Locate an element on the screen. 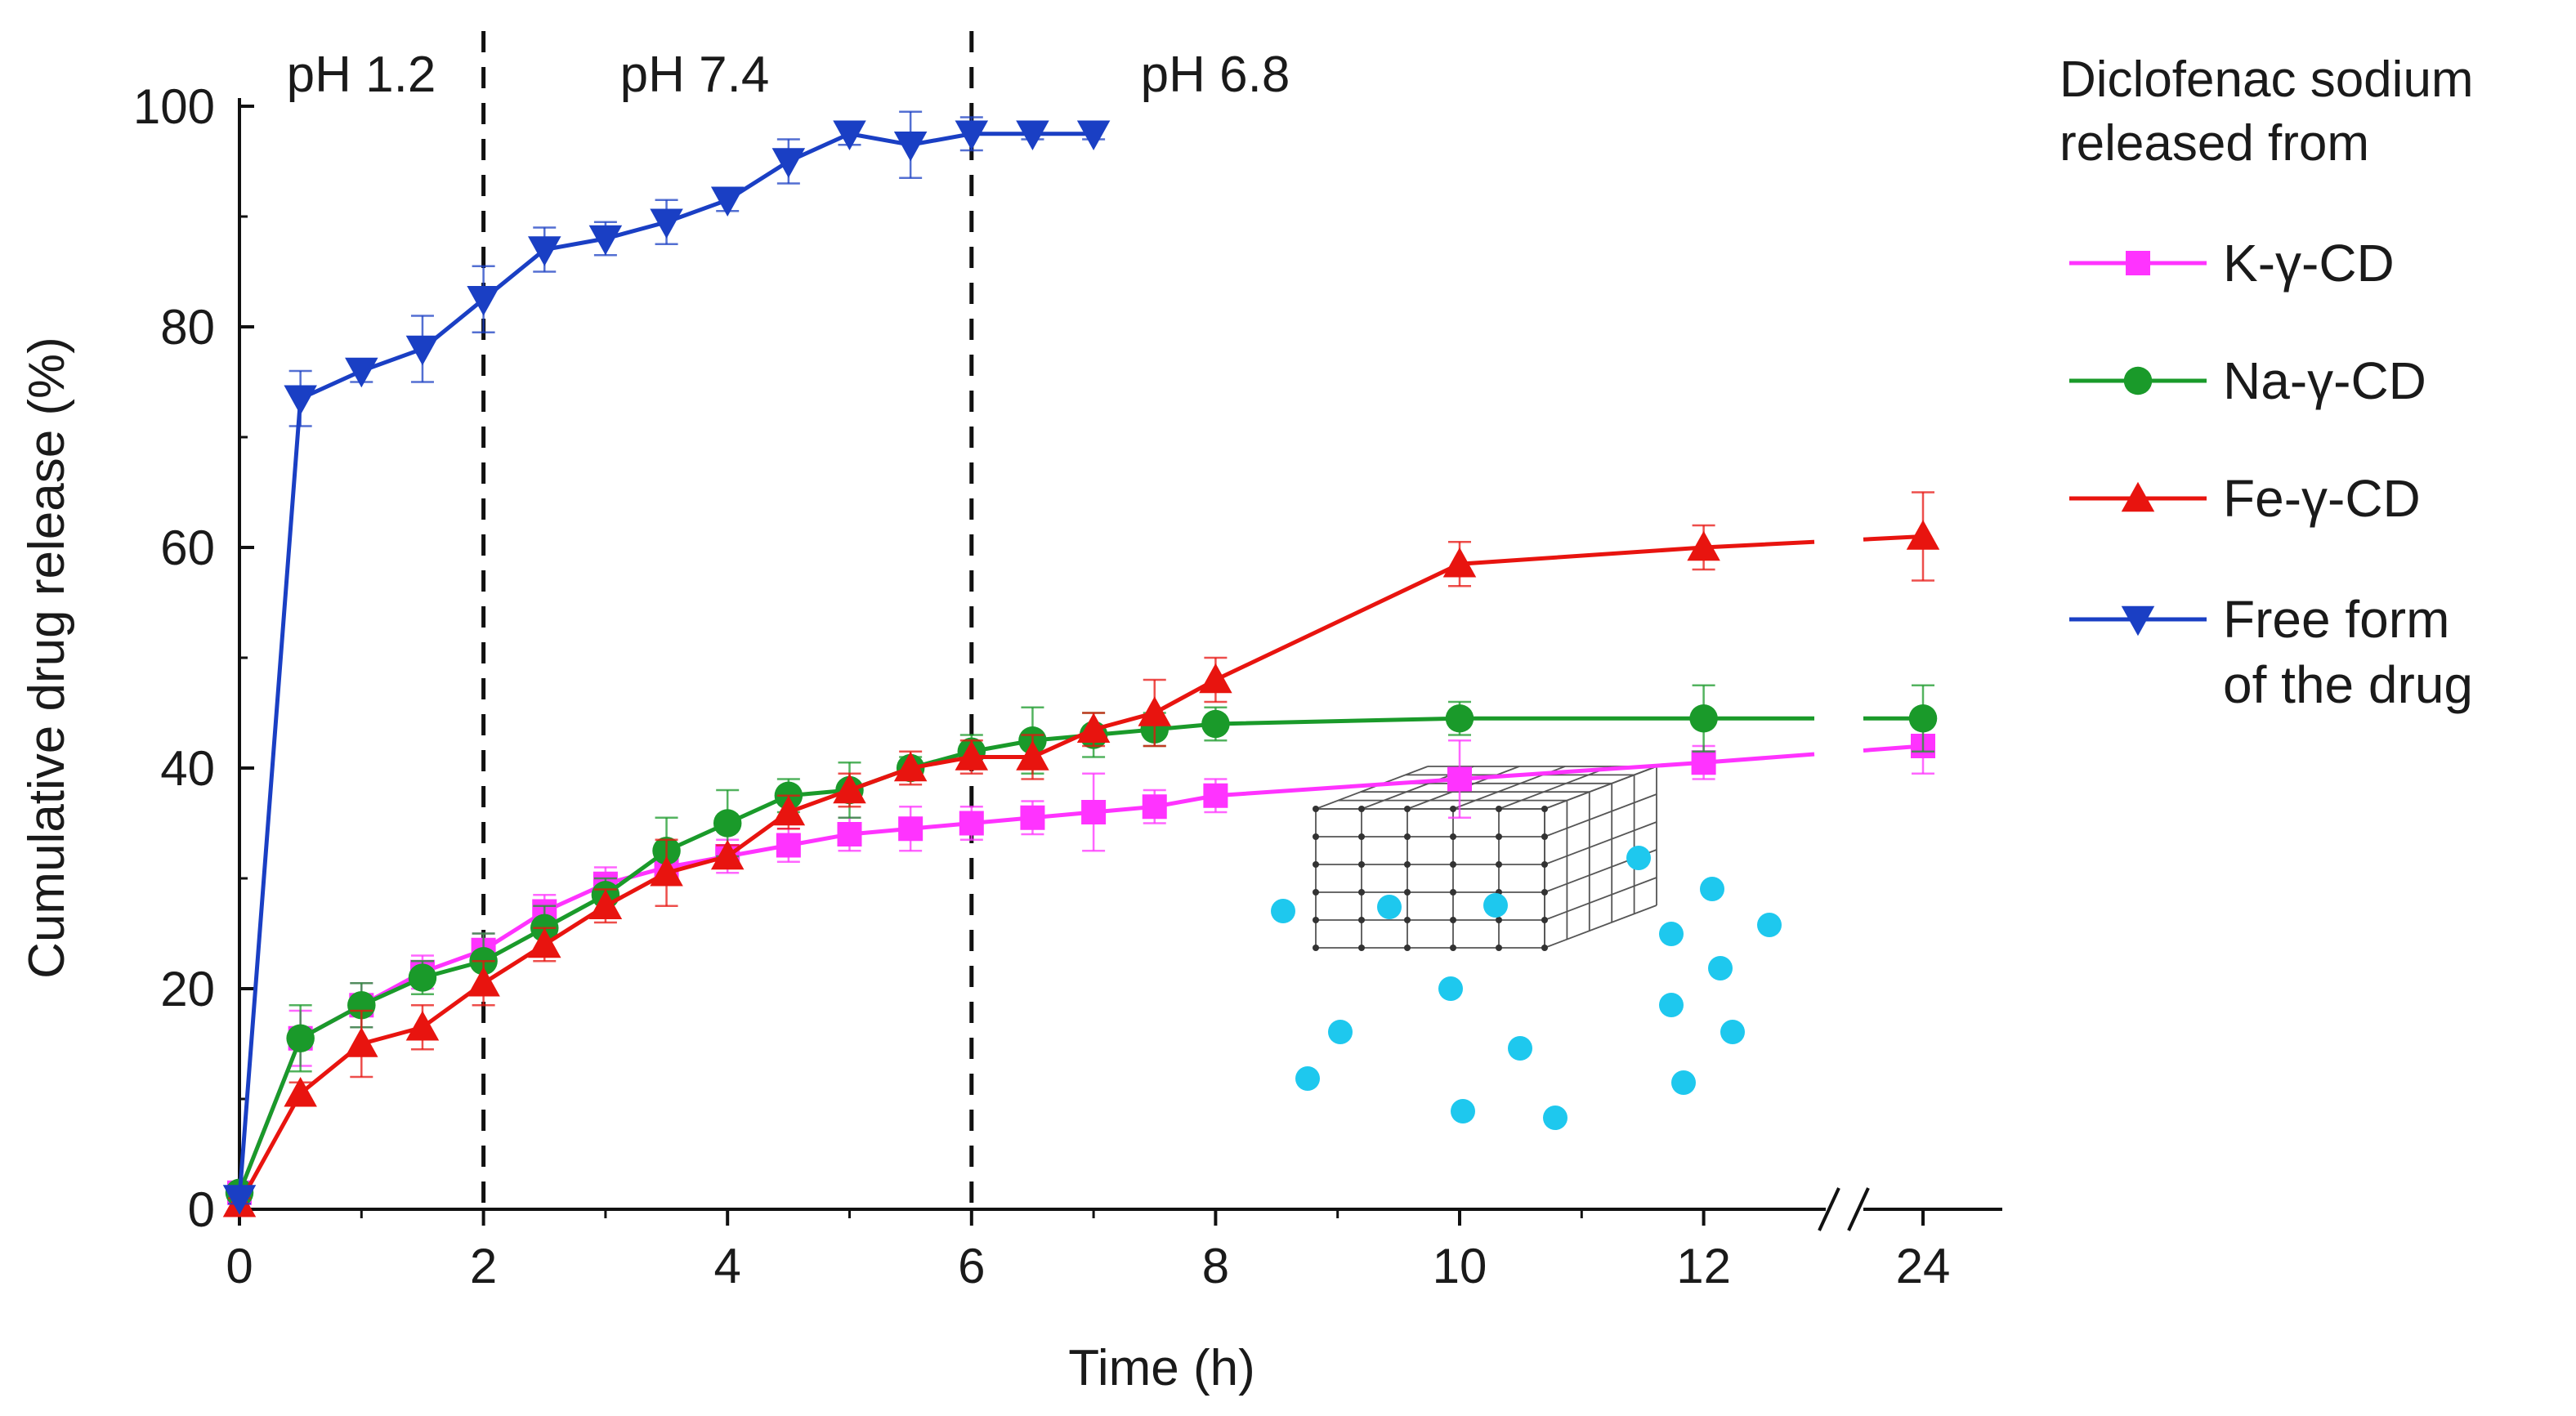 The height and width of the screenshot is (1416, 2576). x-tick-label: 0 is located at coordinates (239, 1266).